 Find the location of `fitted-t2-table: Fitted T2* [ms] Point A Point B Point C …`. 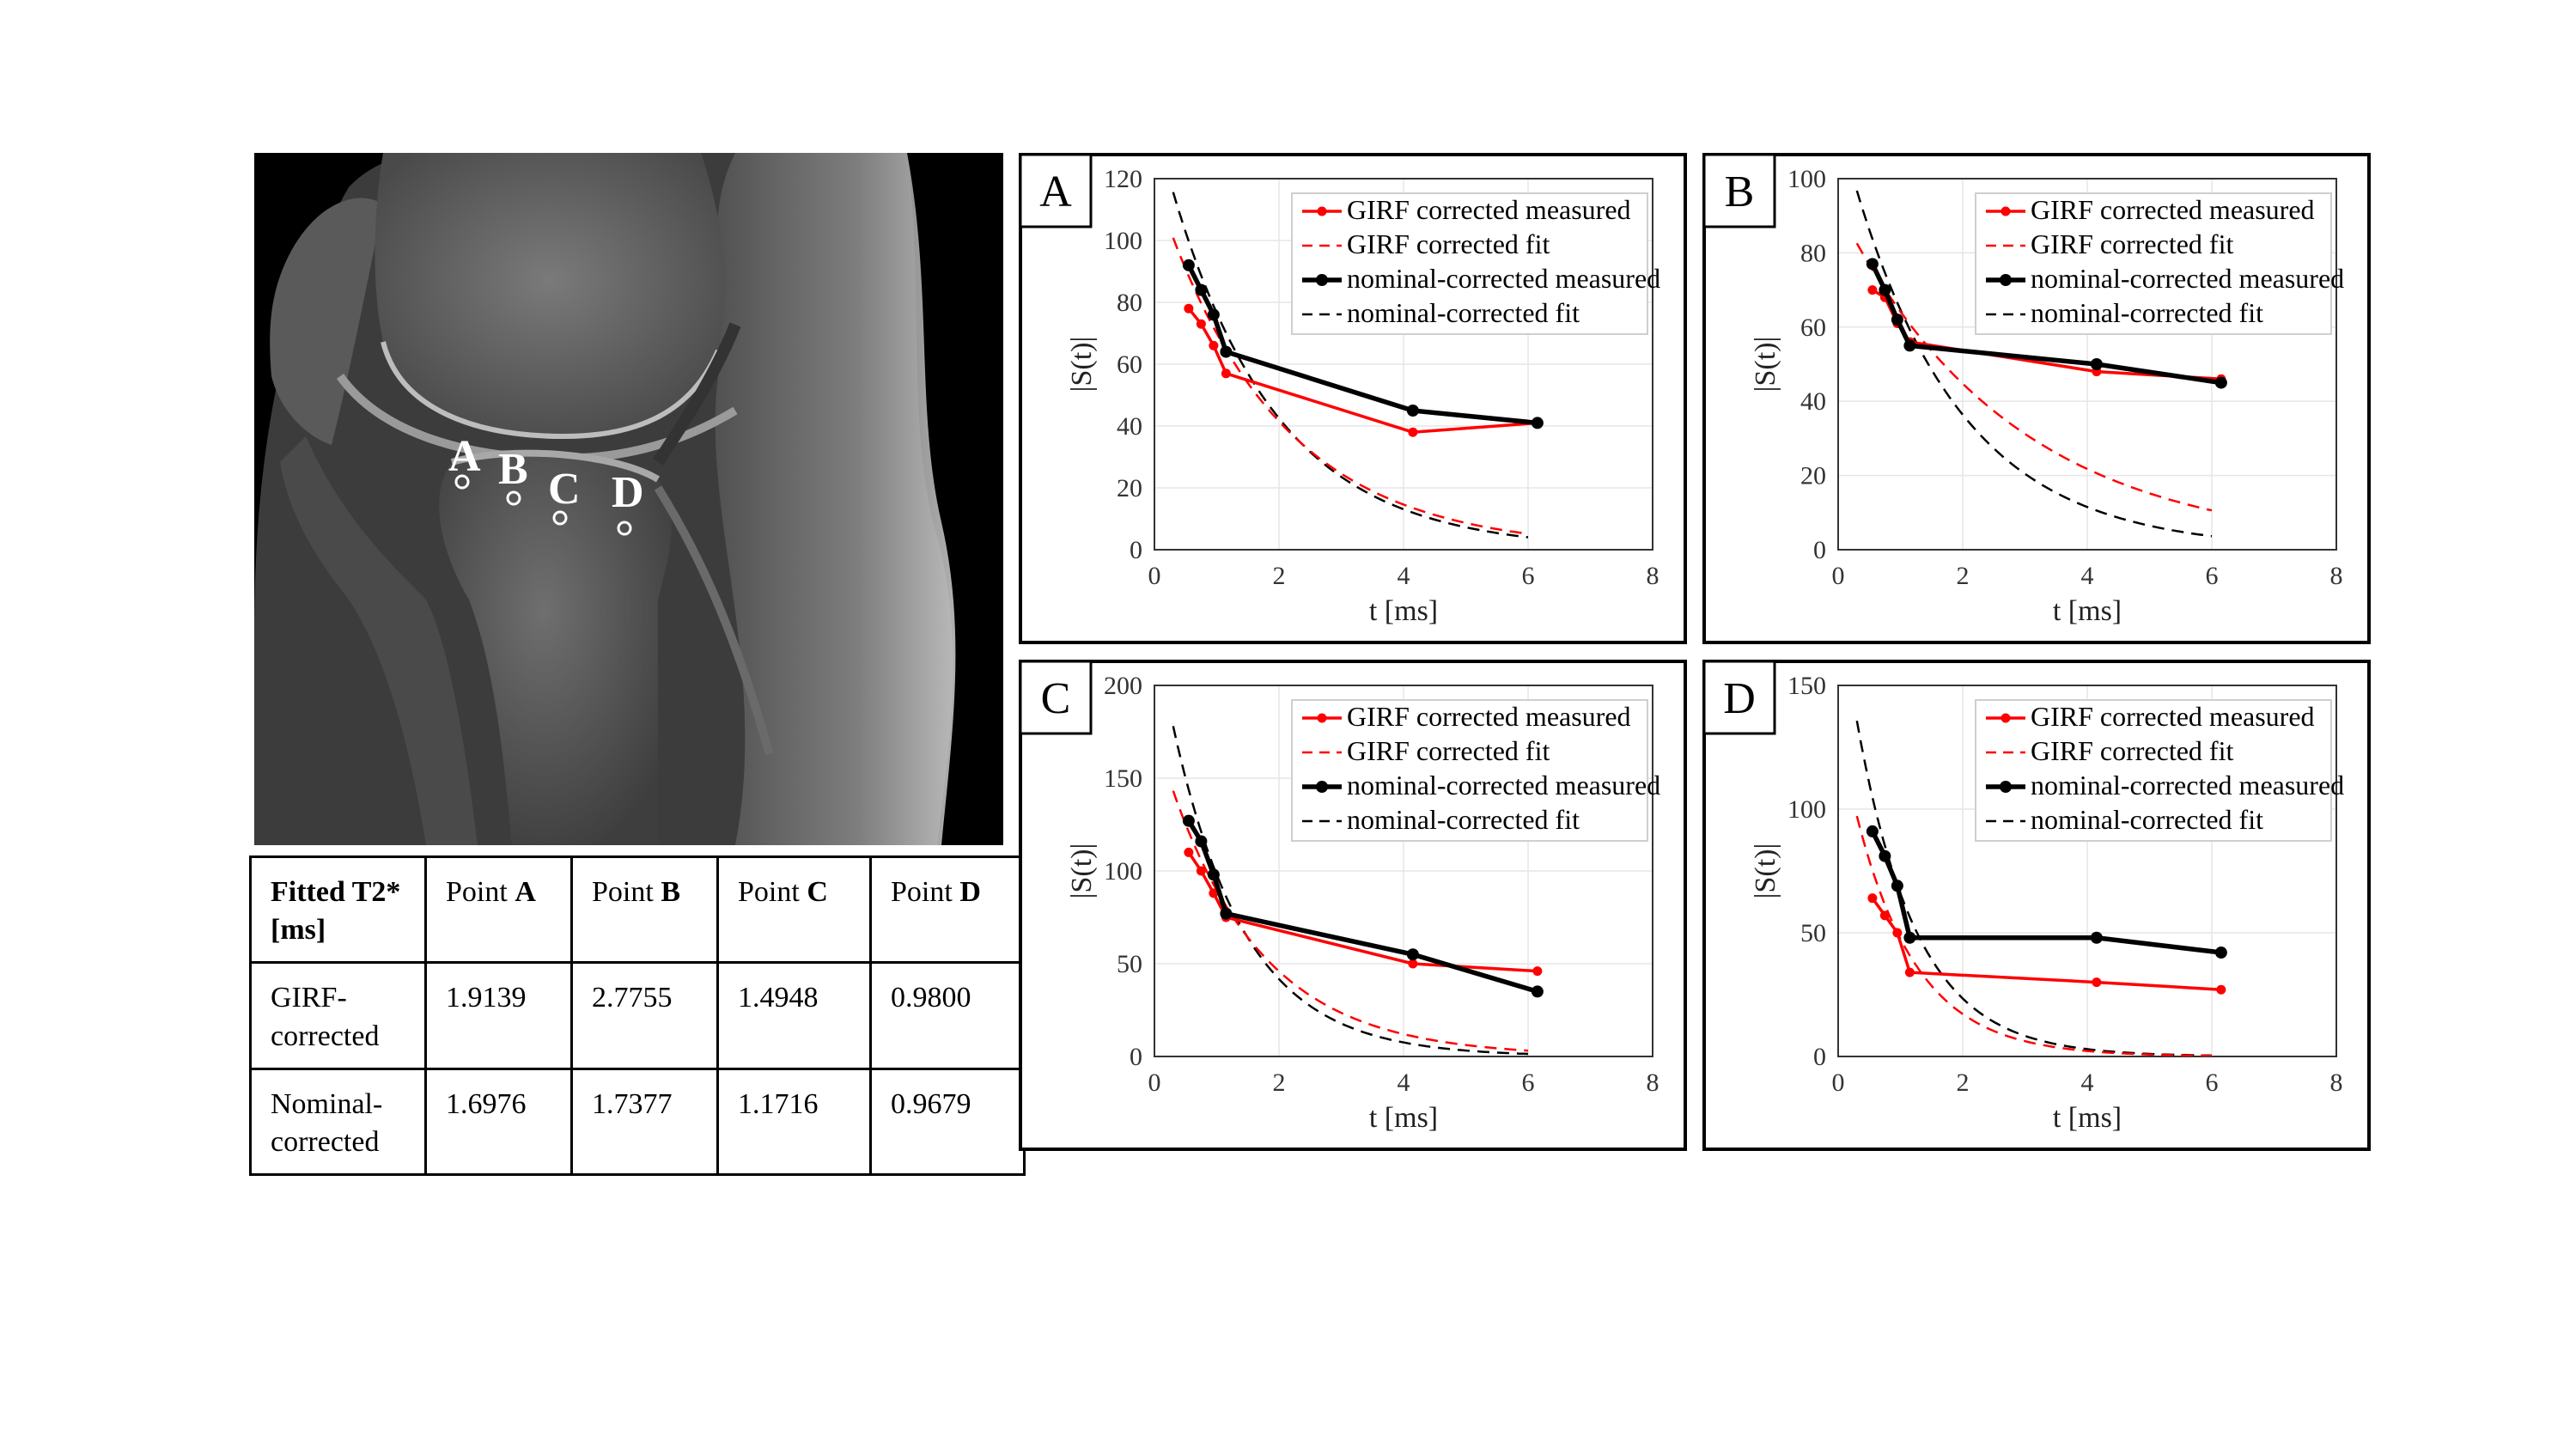

fitted-t2-table: Fitted T2* [ms] Point A Point B Point C … is located at coordinates (637, 1016).